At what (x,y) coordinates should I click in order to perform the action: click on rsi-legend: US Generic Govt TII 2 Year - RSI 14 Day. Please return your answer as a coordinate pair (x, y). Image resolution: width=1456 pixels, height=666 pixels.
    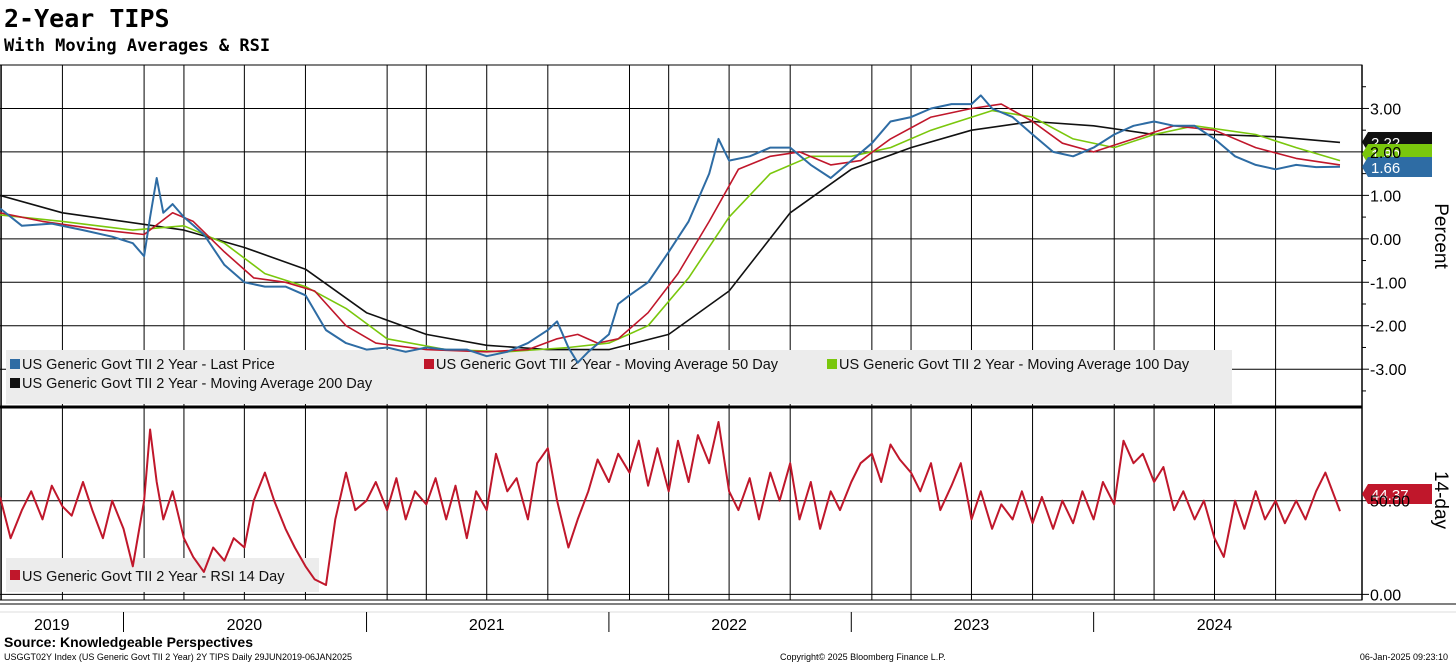
    Looking at the image, I should click on (162, 575).